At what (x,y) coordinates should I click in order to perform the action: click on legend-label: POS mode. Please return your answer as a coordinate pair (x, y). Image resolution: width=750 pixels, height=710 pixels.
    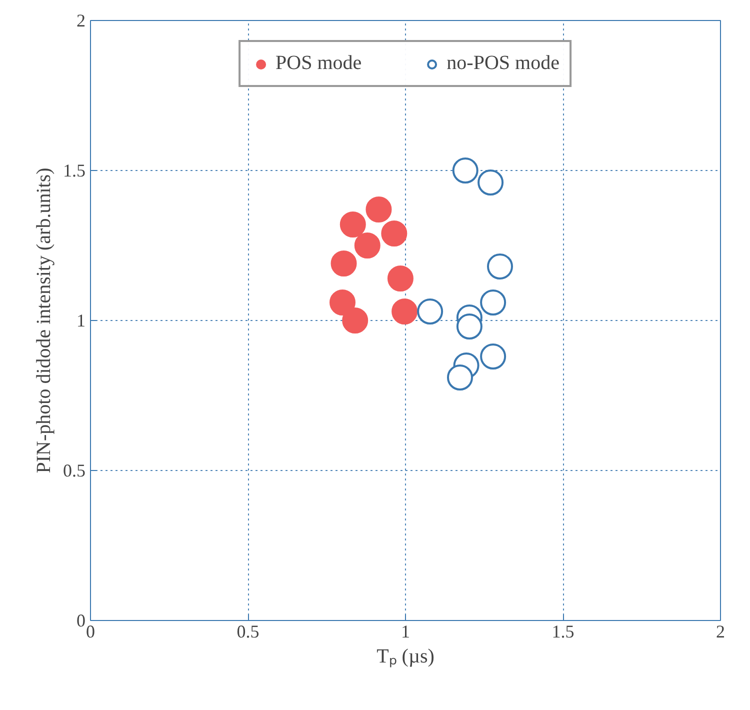
    Looking at the image, I should click on (319, 63).